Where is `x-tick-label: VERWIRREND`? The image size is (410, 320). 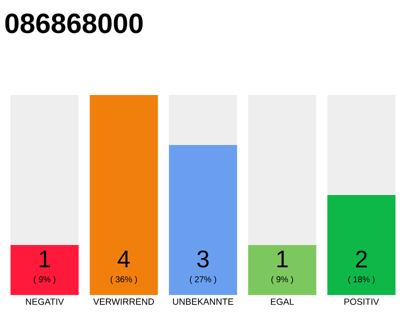
x-tick-label: VERWIRREND is located at coordinates (123, 301).